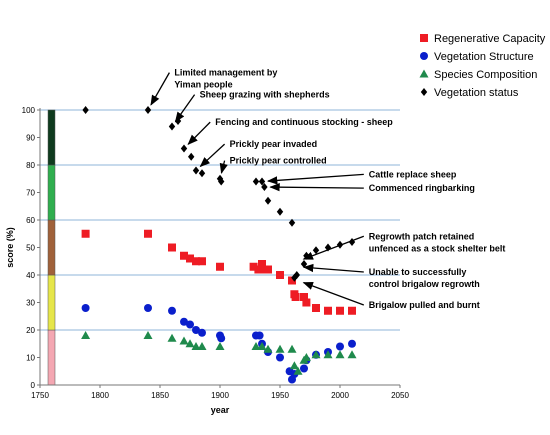 The image size is (550, 435). I want to click on y-axis-label: score (%), so click(10, 247).